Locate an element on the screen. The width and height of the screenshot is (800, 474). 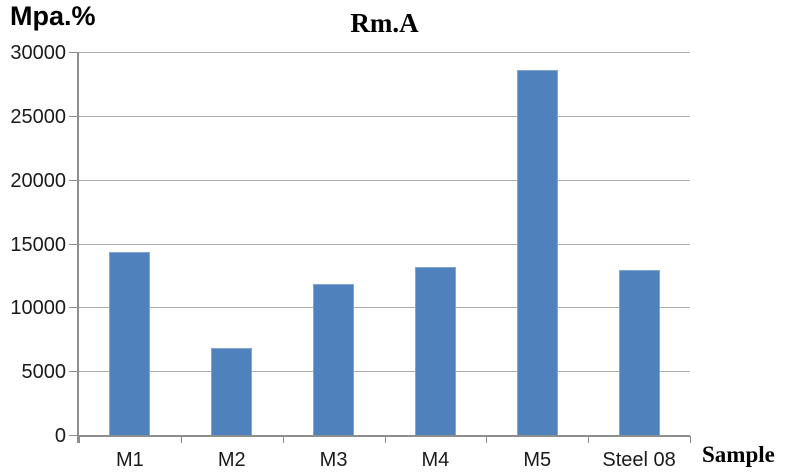
x-tick-label-m3: M3 is located at coordinates (333, 460).